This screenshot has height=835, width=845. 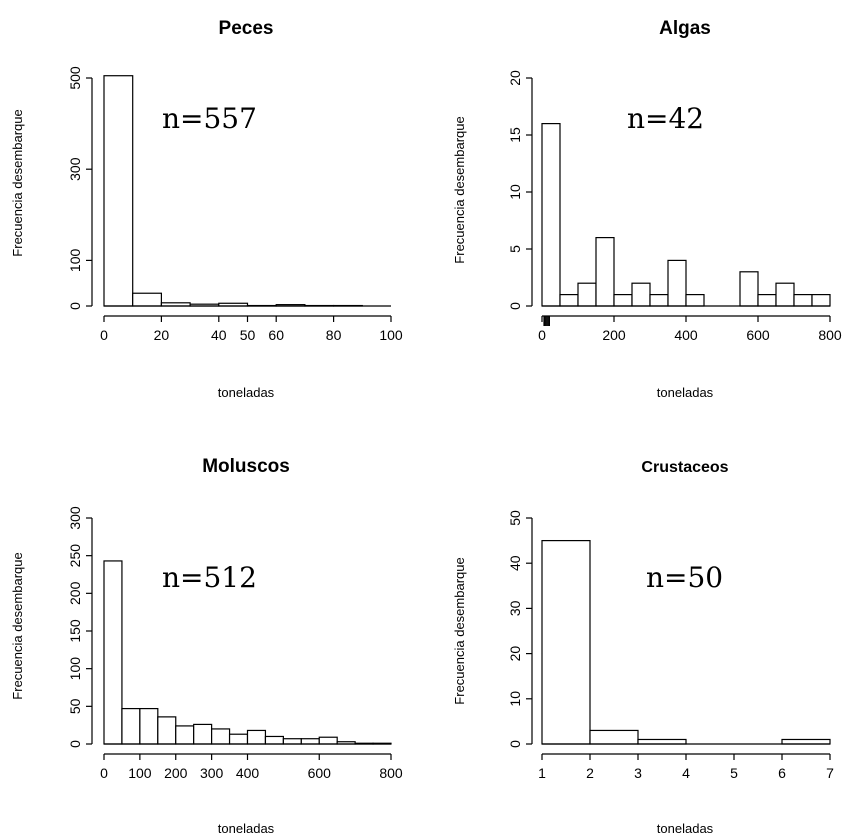 I want to click on y-tick-label: 5, so click(x=515, y=249).